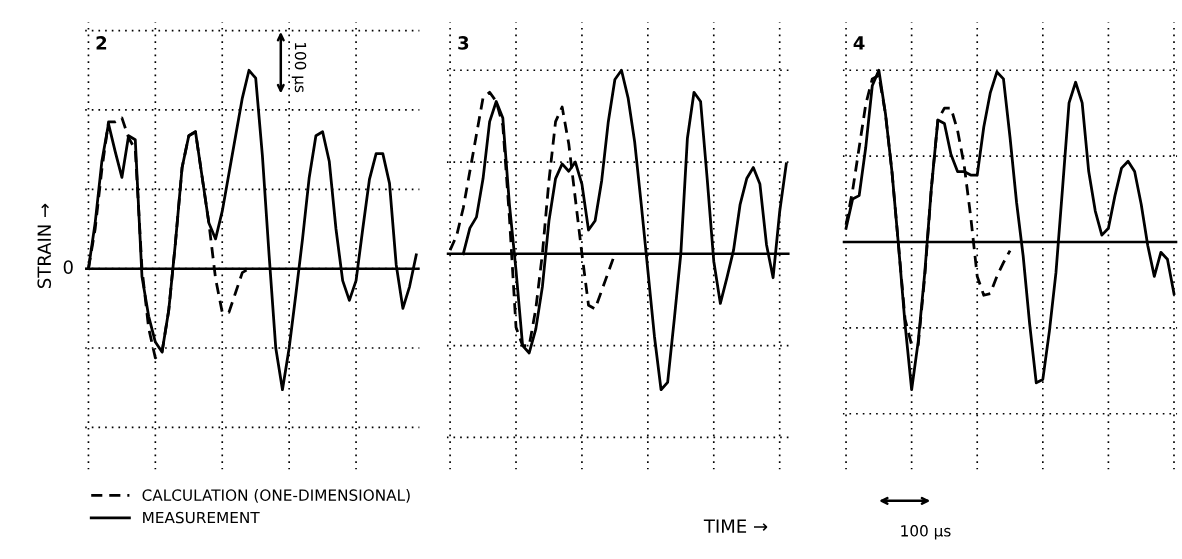  I want to click on chart-title: 3, so click(463, 43).